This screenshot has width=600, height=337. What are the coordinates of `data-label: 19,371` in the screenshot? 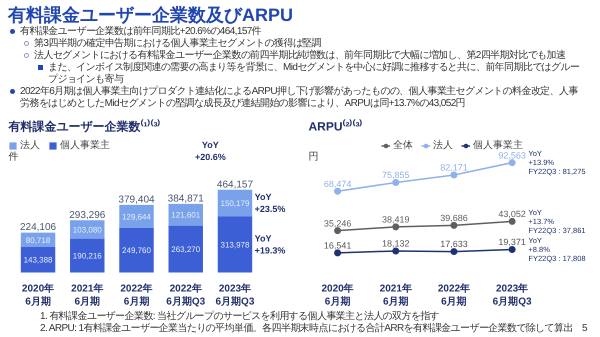 It's located at (512, 242).